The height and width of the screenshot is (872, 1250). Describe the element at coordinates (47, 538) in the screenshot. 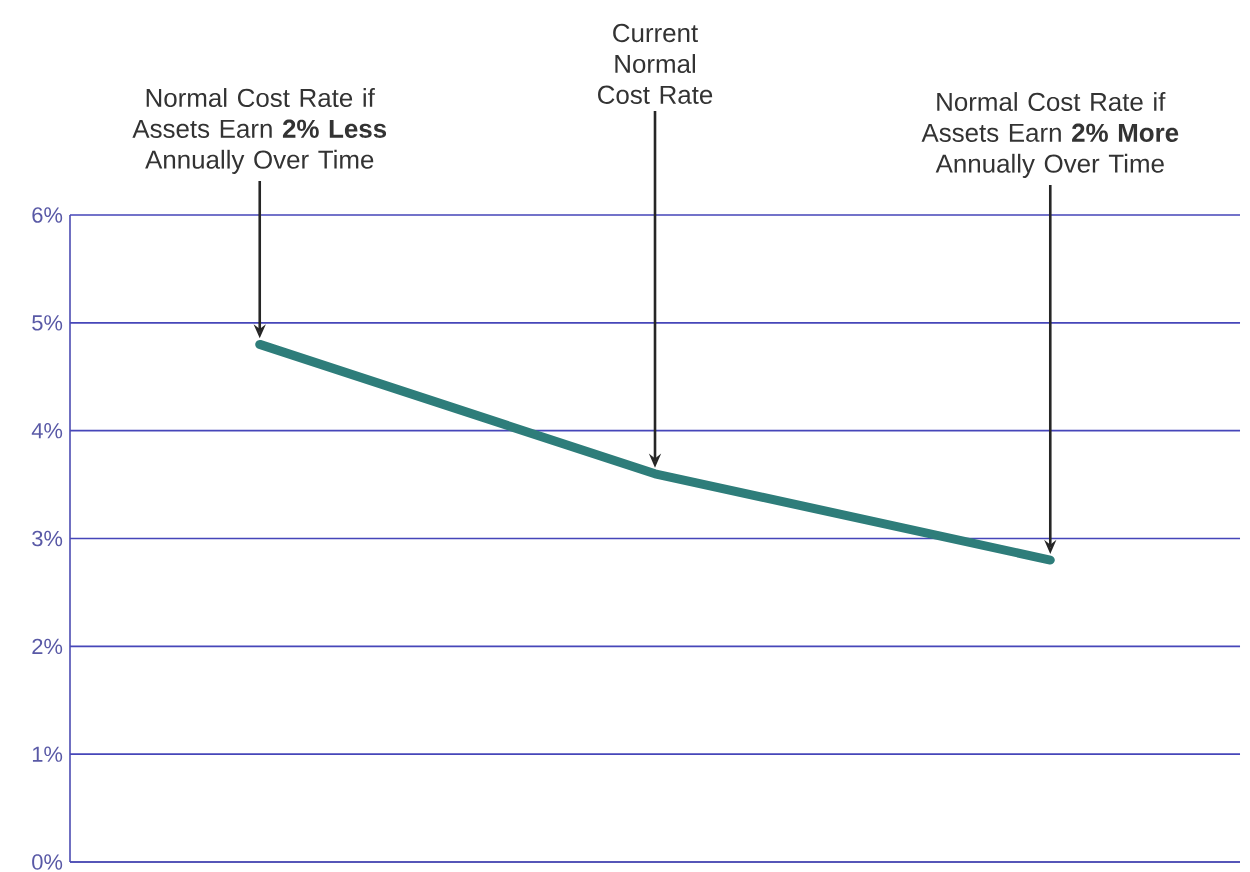

I see `y-tick-label: 3%` at that location.